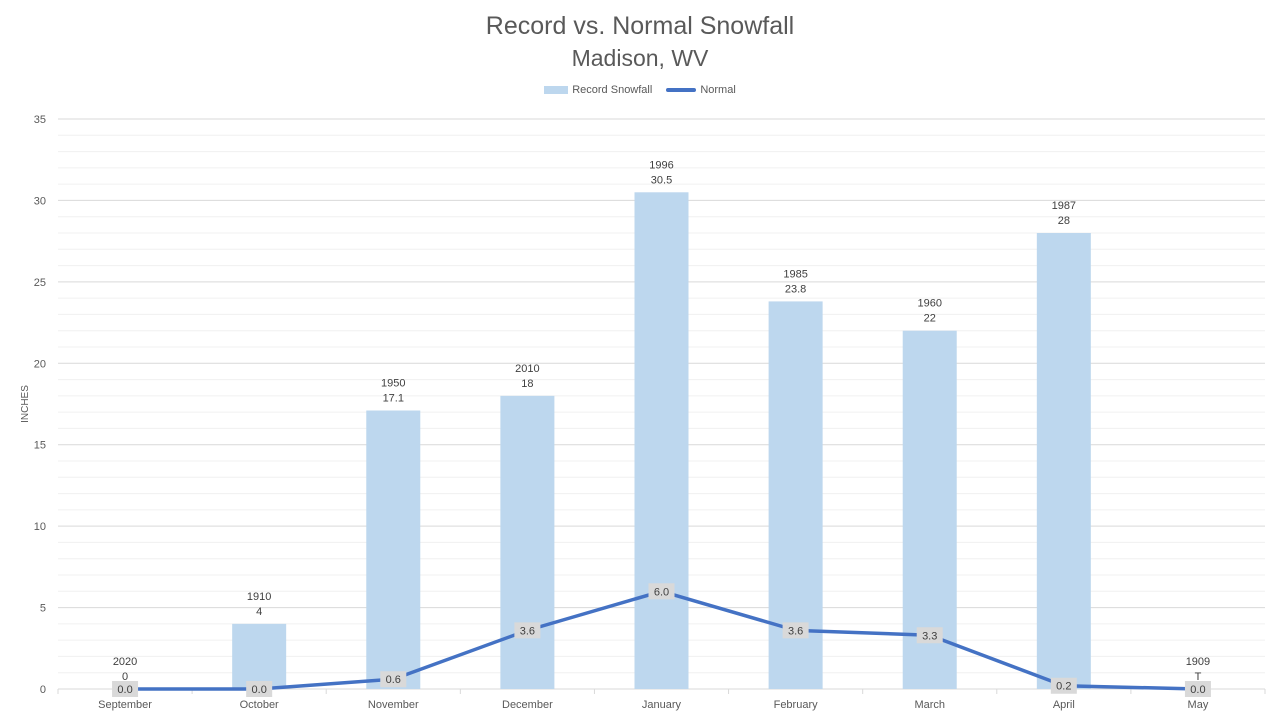  I want to click on bar-year-label: 1985, so click(795, 274).